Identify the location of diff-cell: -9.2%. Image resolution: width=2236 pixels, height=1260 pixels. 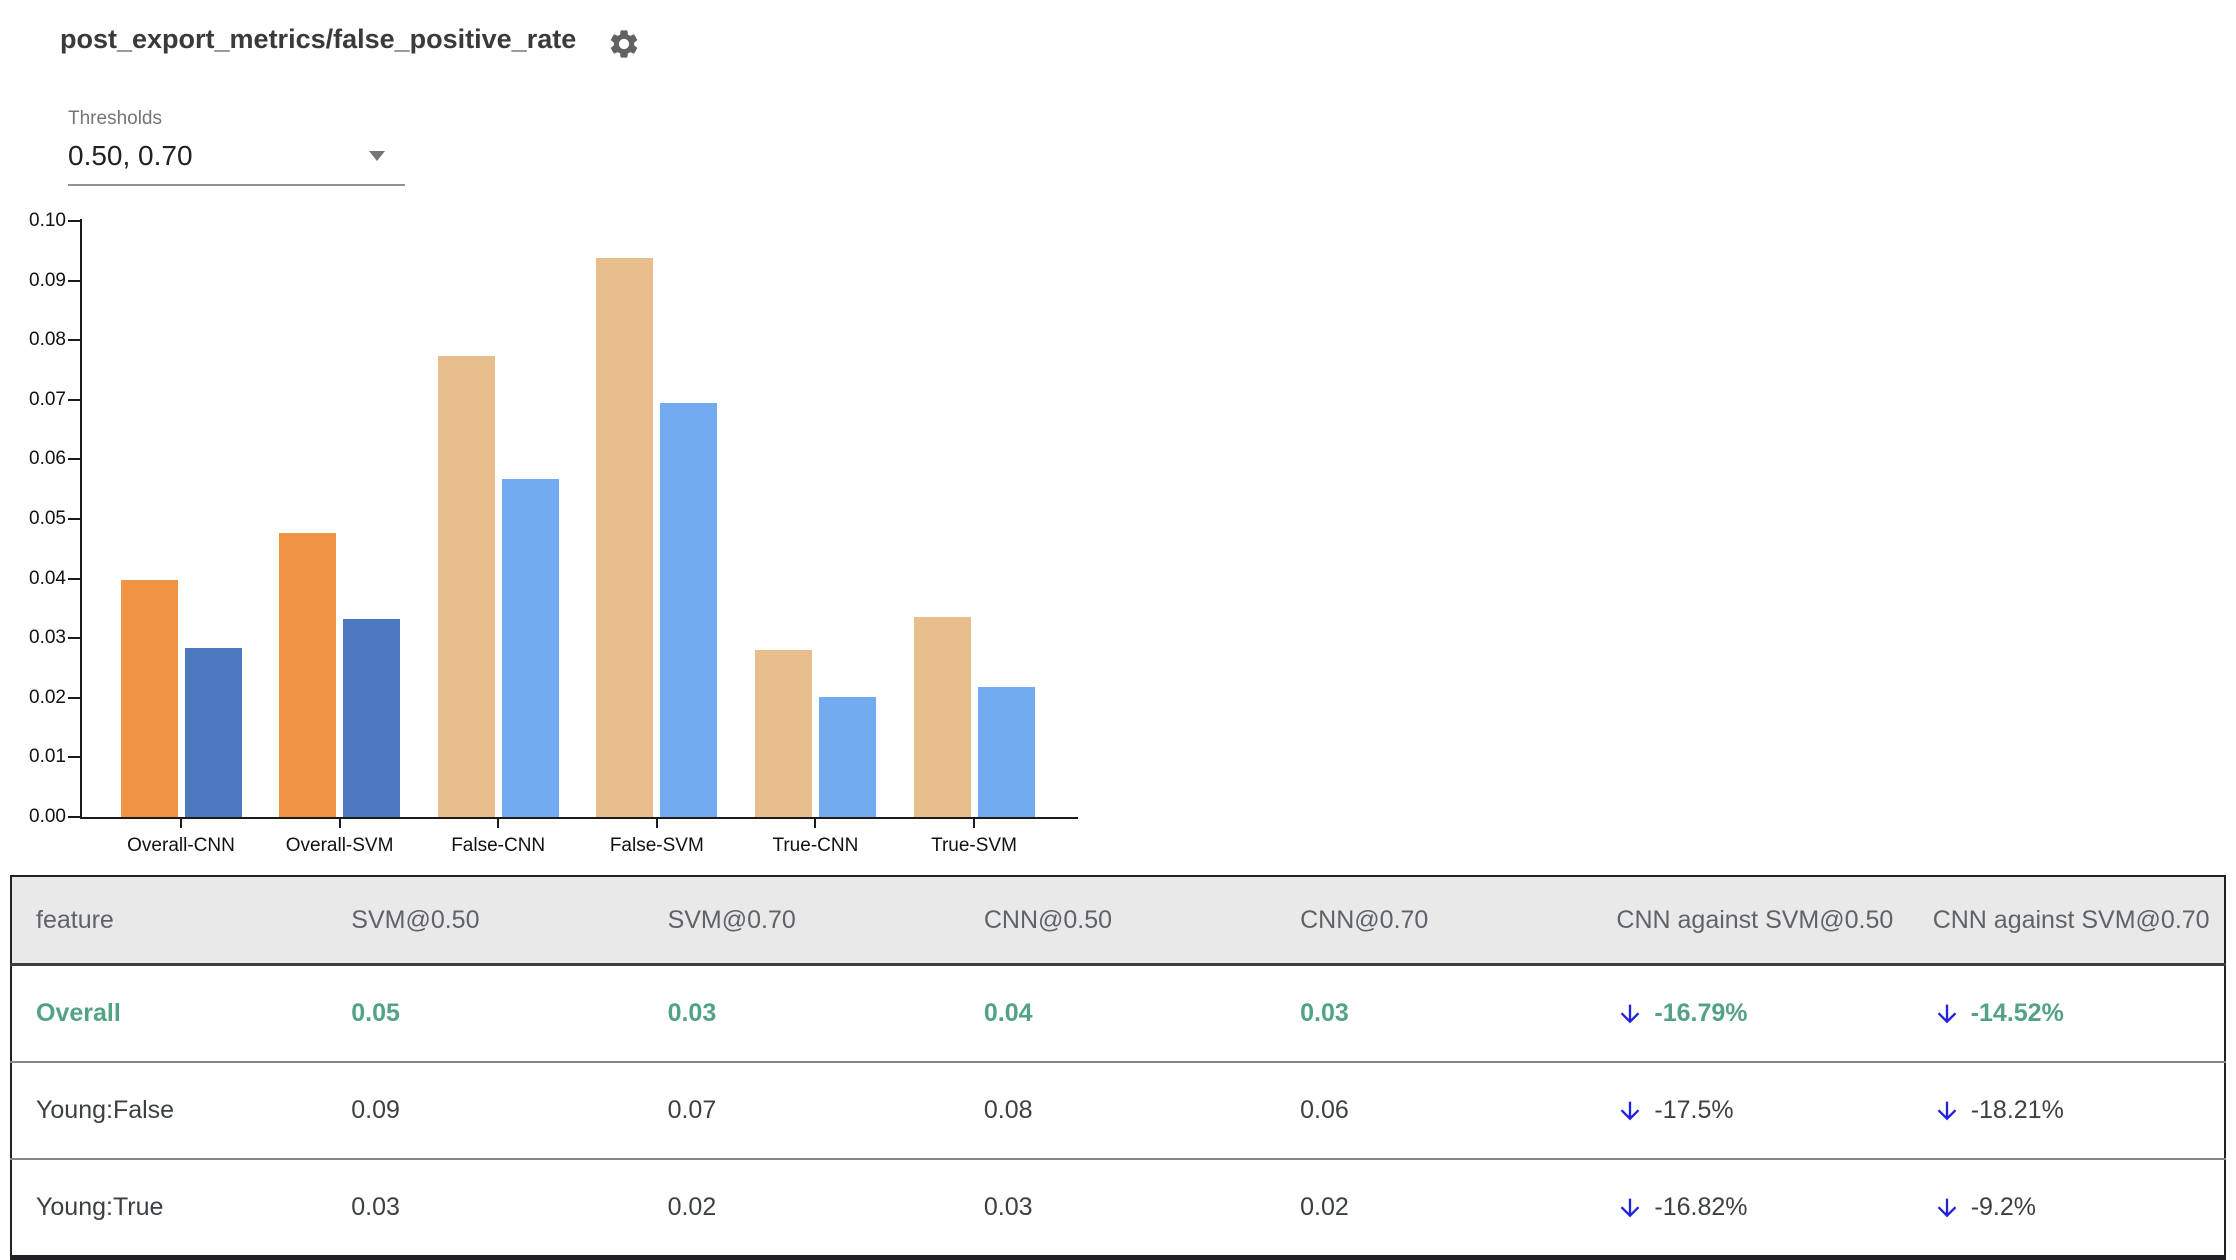
(2067, 1208).